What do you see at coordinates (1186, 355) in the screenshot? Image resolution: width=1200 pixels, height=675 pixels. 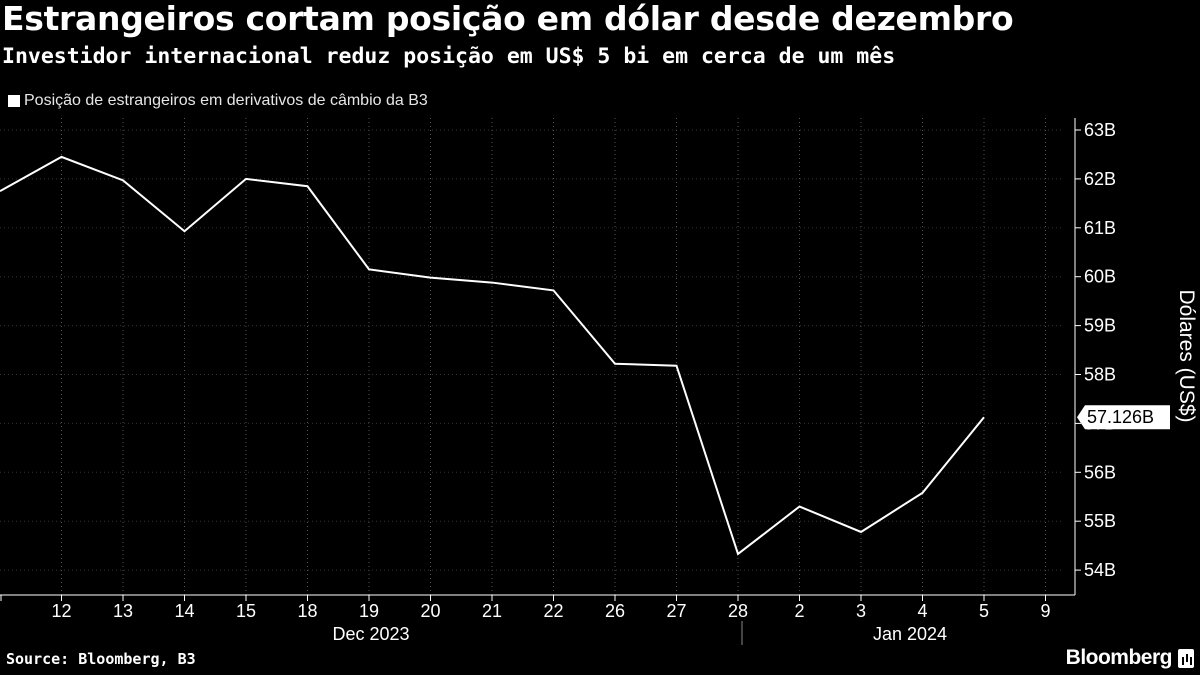 I see `y-axis-label: Dólares (US$)` at bounding box center [1186, 355].